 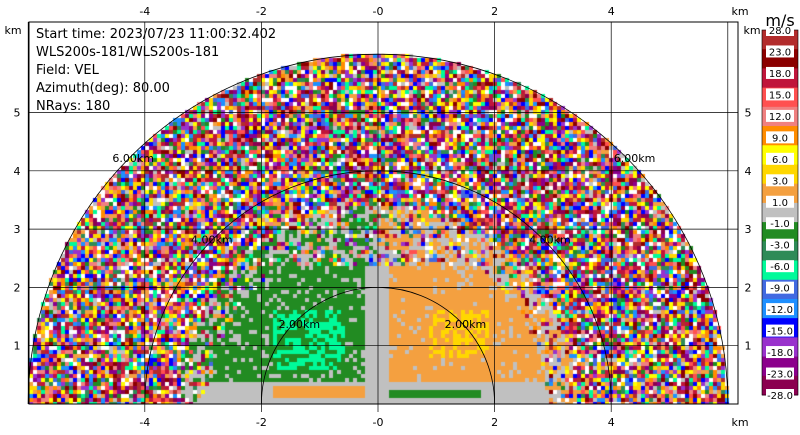 What do you see at coordinates (261, 422) in the screenshot?
I see `x-tick-label-bottom: -2` at bounding box center [261, 422].